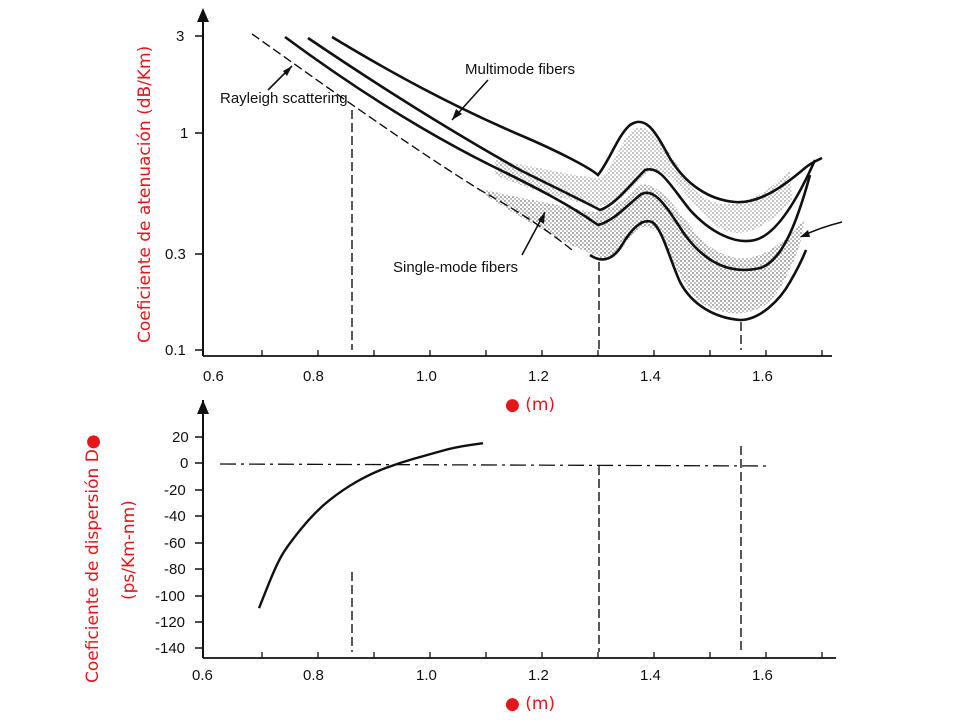  I want to click on y-tick-label: -140, so click(170, 648).